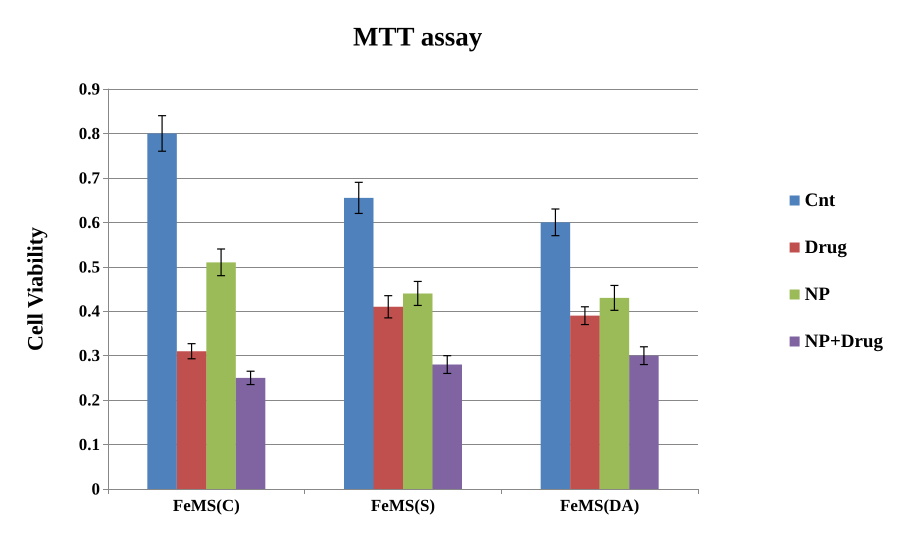 The image size is (906, 542). Describe the element at coordinates (89, 178) in the screenshot. I see `y-tick-label: 0.7` at that location.